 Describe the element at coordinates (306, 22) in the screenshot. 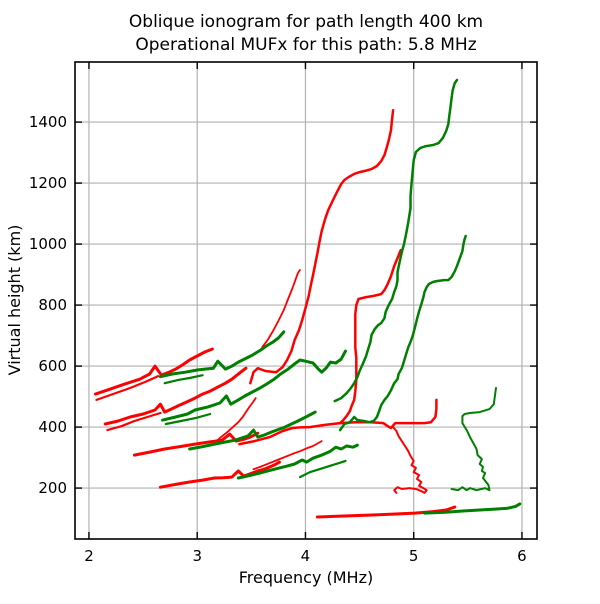

I see `chart-title-line1: Oblique ionogram for path length 400 km` at that location.